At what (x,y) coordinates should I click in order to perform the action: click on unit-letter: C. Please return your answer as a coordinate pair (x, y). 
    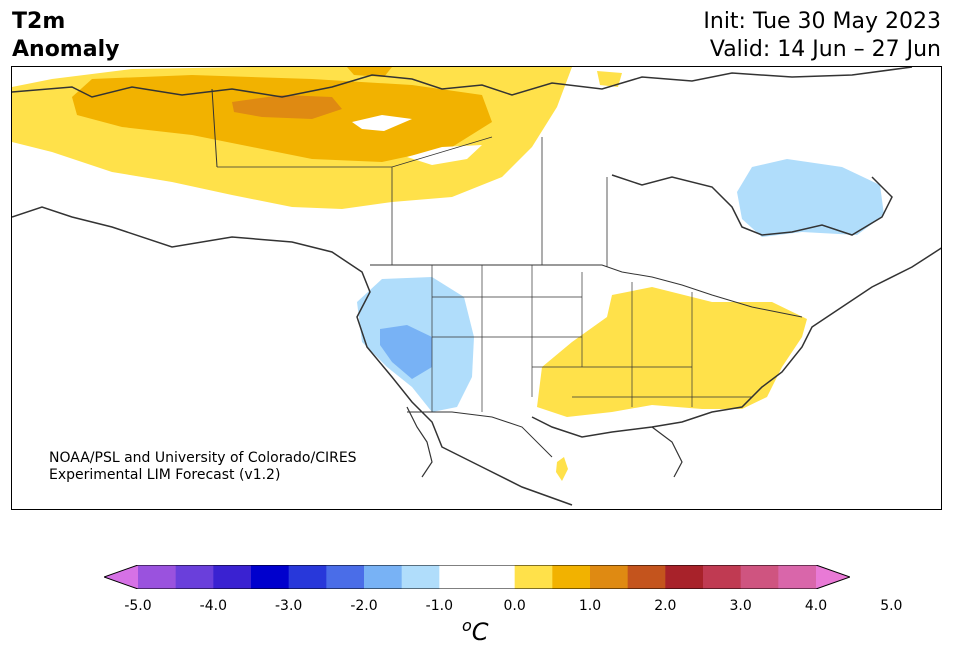
    Looking at the image, I should click on (480, 632).